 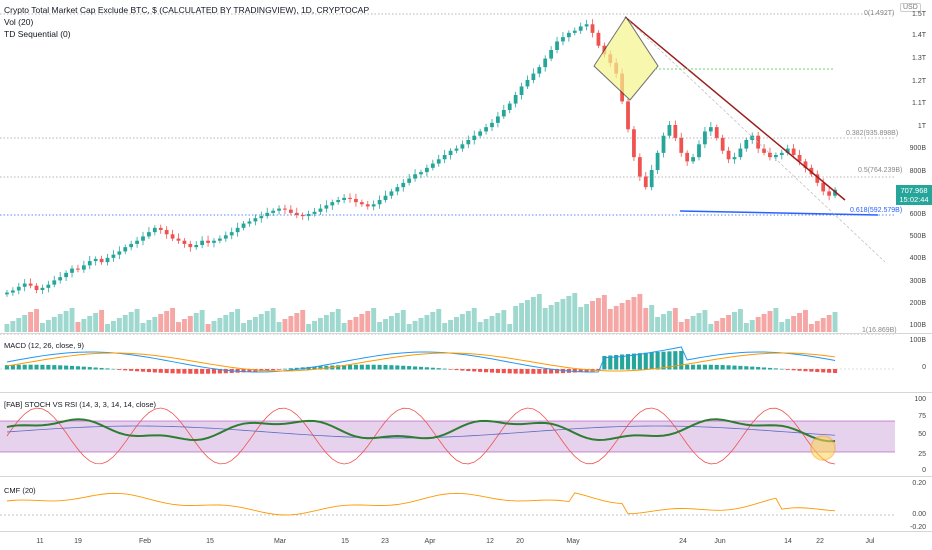 I want to click on time-axis-label: 22, so click(x=820, y=541).